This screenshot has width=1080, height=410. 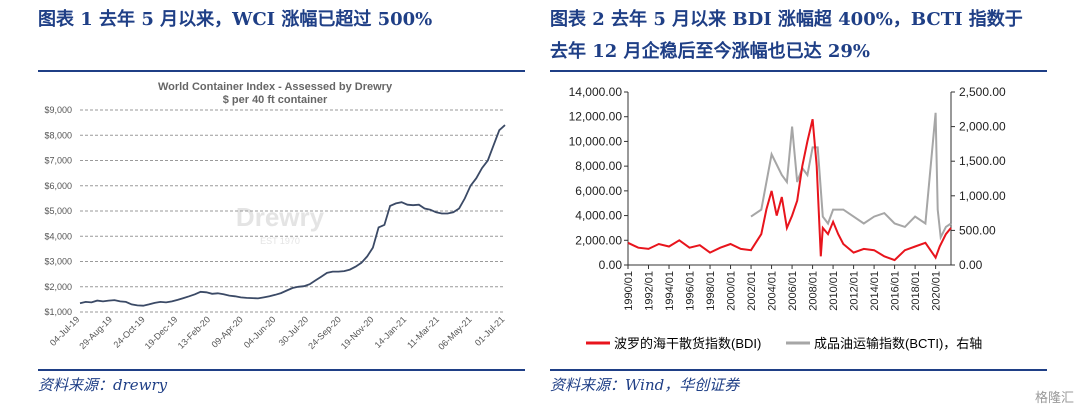 What do you see at coordinates (898, 343) in the screenshot?
I see `legend-bcti-label: 成品油运输指数(BCTI)，右轴` at bounding box center [898, 343].